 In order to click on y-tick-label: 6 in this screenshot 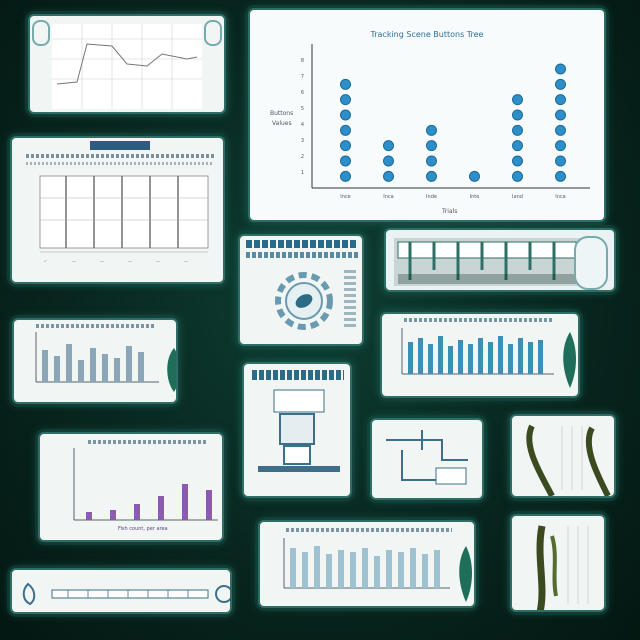, I will do `click(302, 93)`.